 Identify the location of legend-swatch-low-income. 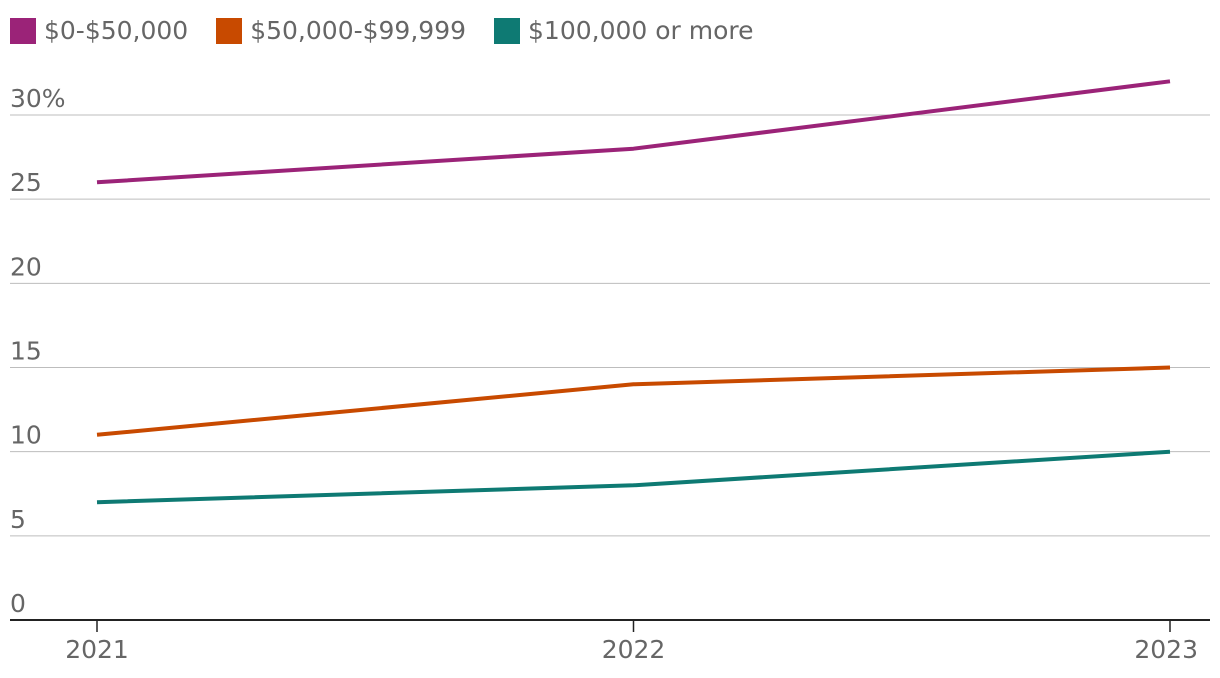
(23, 31).